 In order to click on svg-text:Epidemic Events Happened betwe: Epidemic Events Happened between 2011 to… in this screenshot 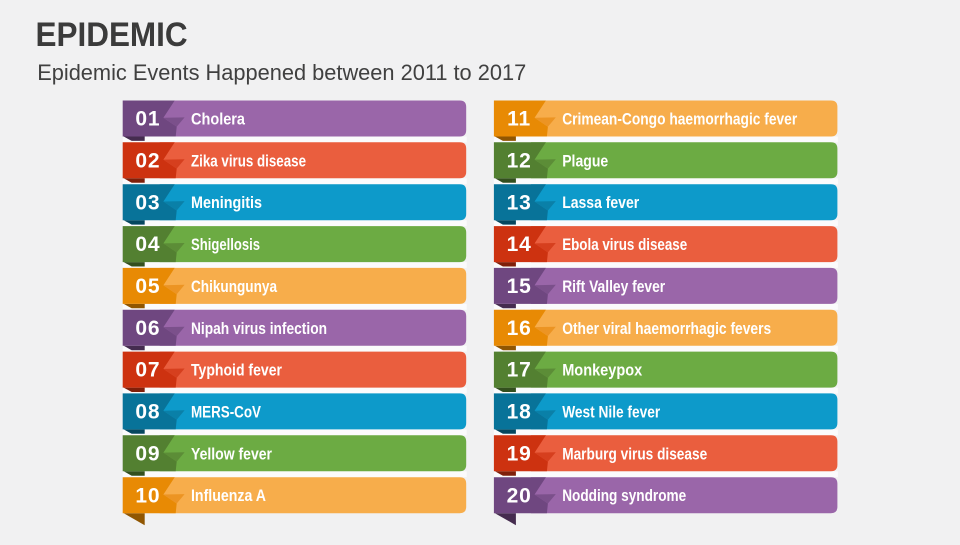, I will do `click(281, 72)`.